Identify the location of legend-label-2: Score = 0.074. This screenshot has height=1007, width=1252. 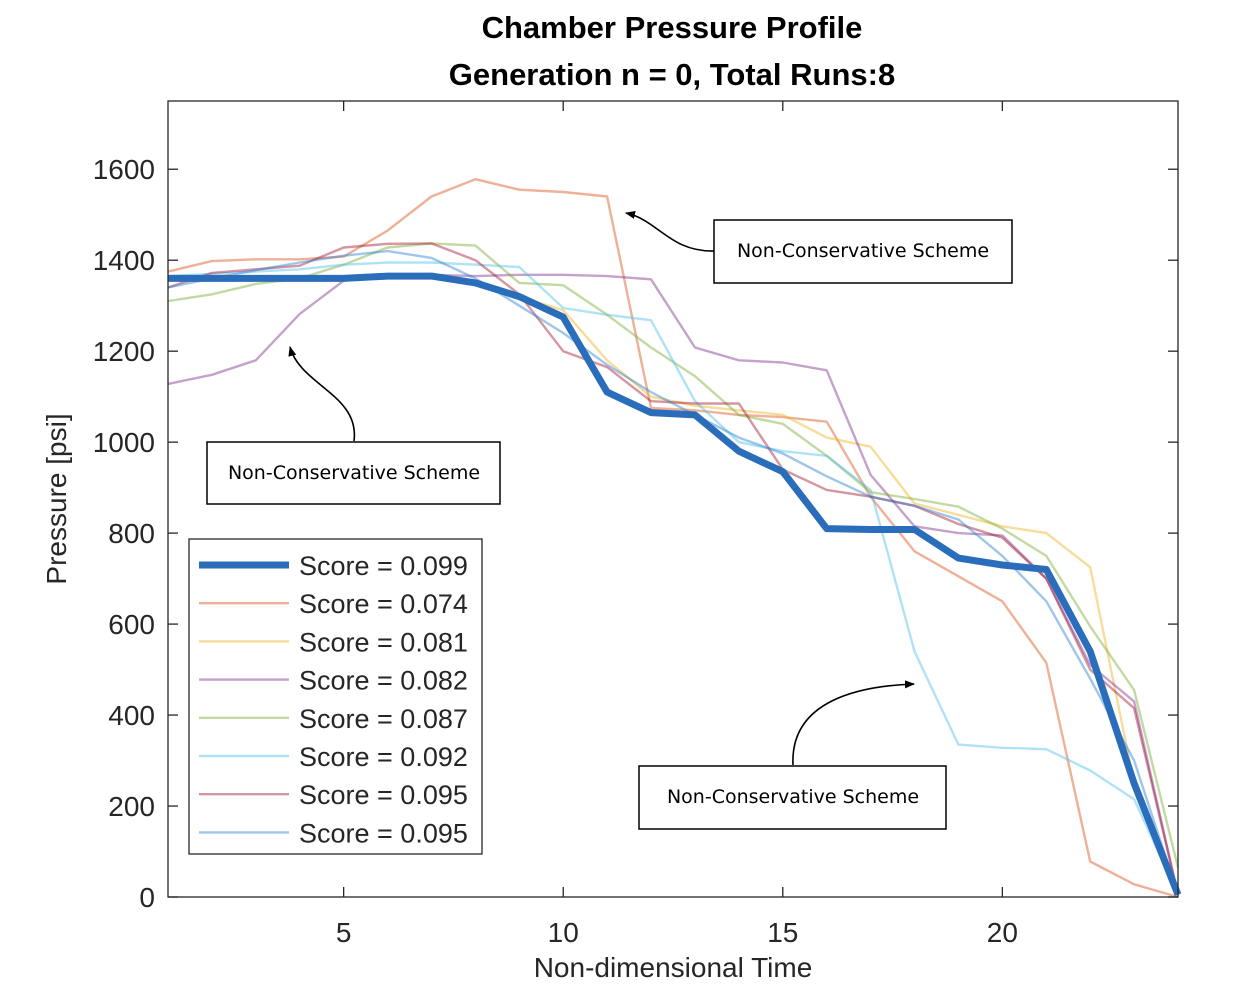
(383, 604).